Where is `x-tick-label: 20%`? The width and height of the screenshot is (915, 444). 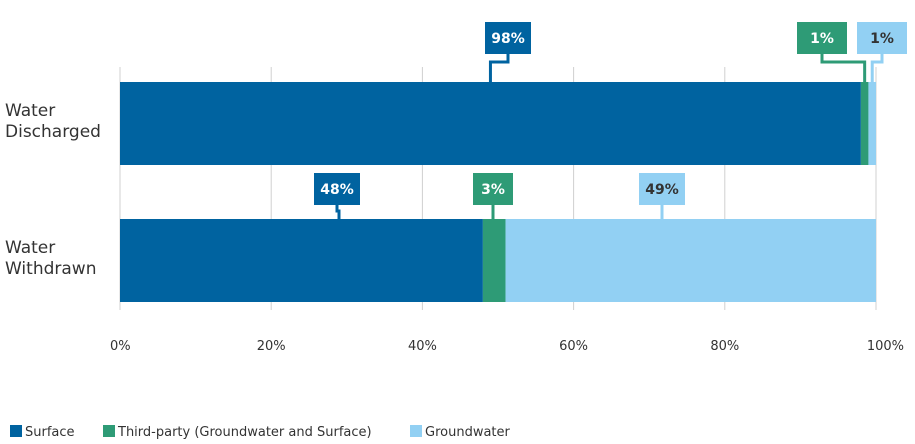
x-tick-label: 20% is located at coordinates (271, 346).